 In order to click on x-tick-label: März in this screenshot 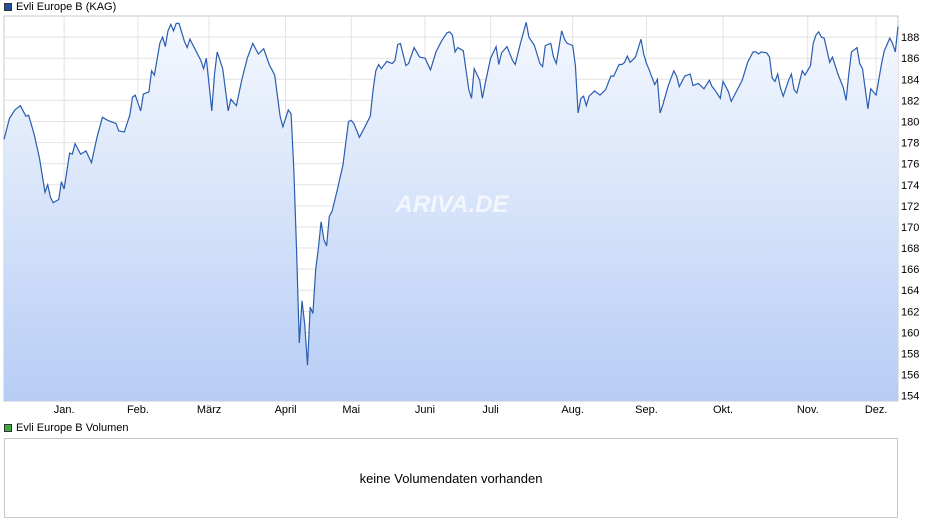, I will do `click(209, 410)`.